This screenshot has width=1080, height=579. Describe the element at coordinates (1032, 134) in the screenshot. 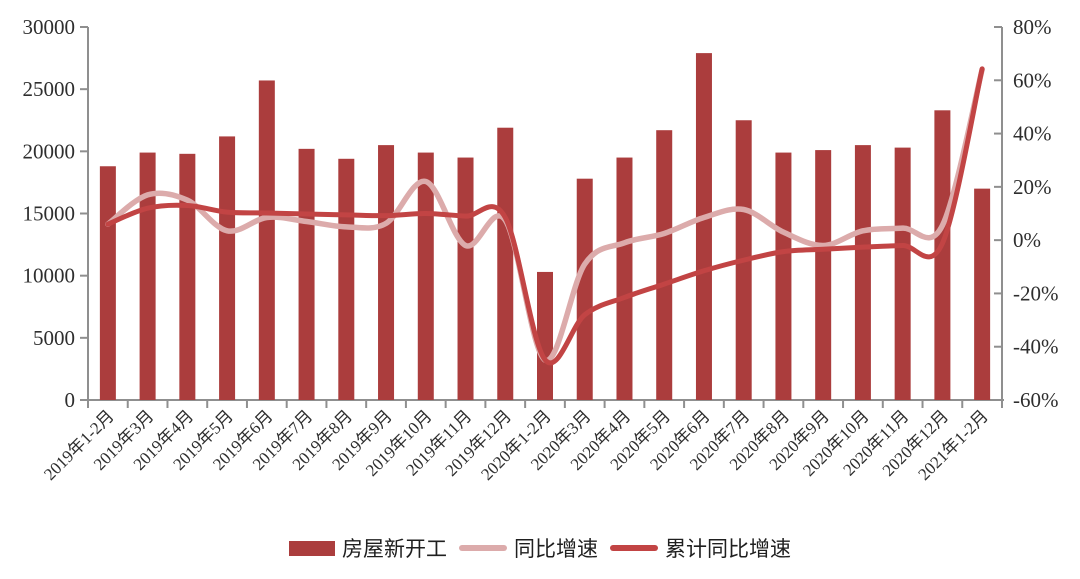

I see `right-axis-tick-label: 40%` at that location.